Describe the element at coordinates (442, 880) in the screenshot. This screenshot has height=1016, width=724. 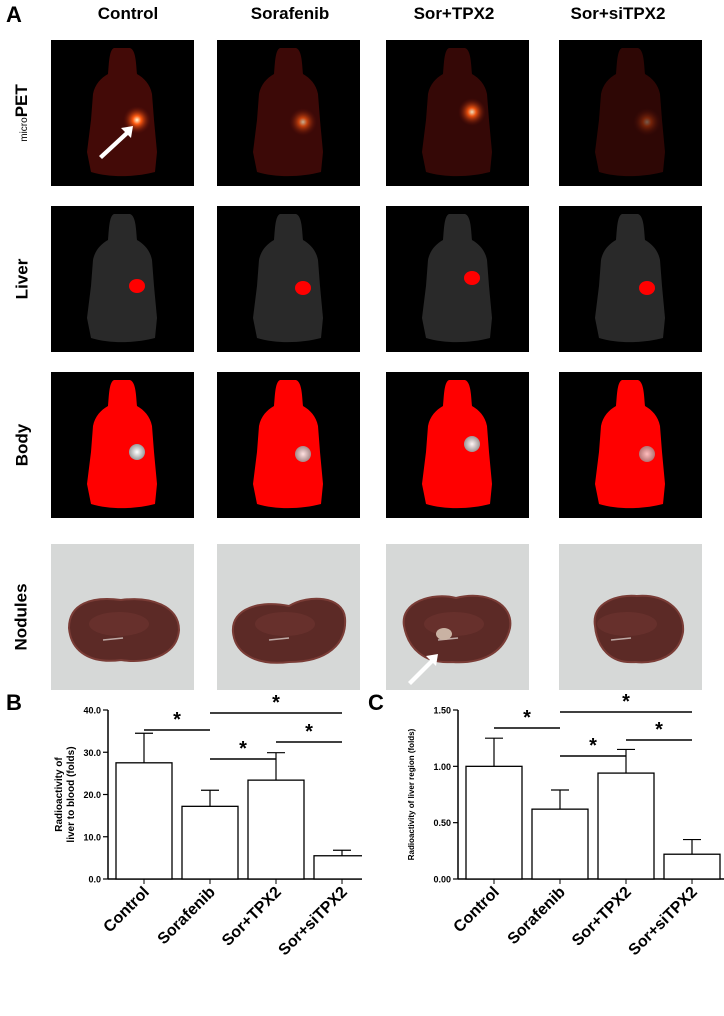
I see `y-tick-label: 0.00` at that location.